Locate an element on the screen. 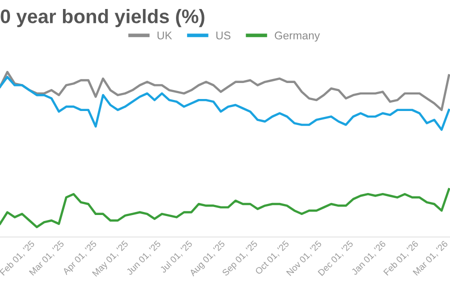 The height and width of the screenshot is (300, 450). legend-label: UK is located at coordinates (165, 36).